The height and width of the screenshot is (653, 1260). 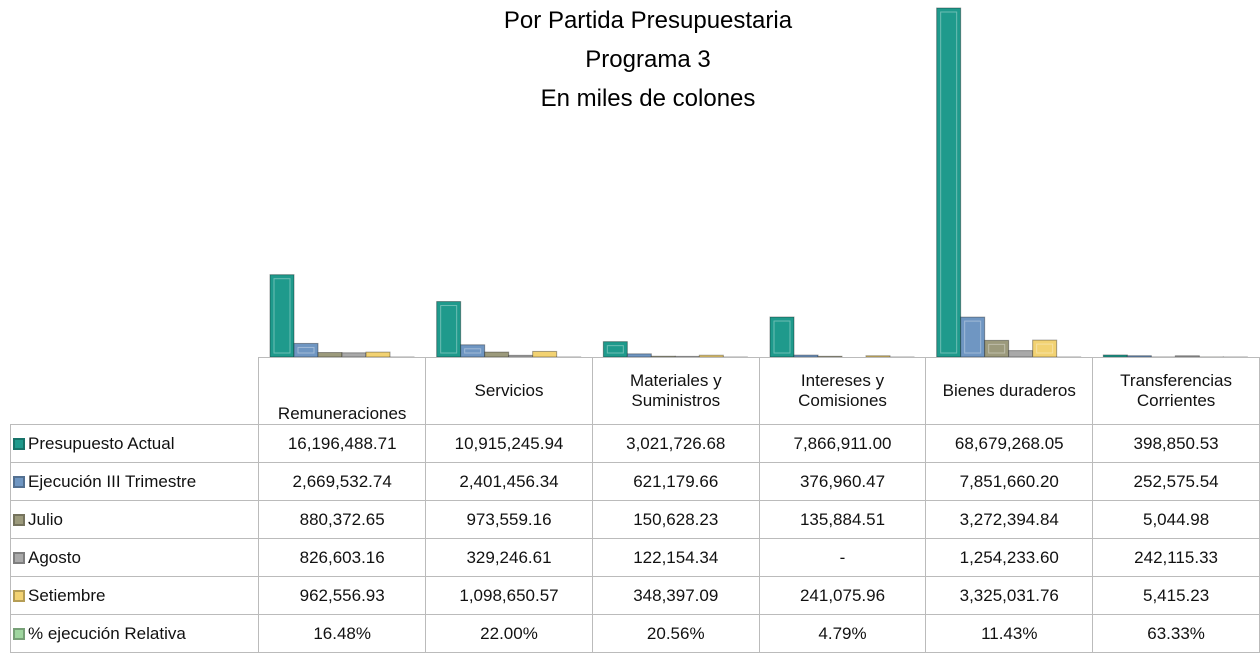 What do you see at coordinates (1009, 595) in the screenshot?
I see `value-cell: 3,325,031.76` at bounding box center [1009, 595].